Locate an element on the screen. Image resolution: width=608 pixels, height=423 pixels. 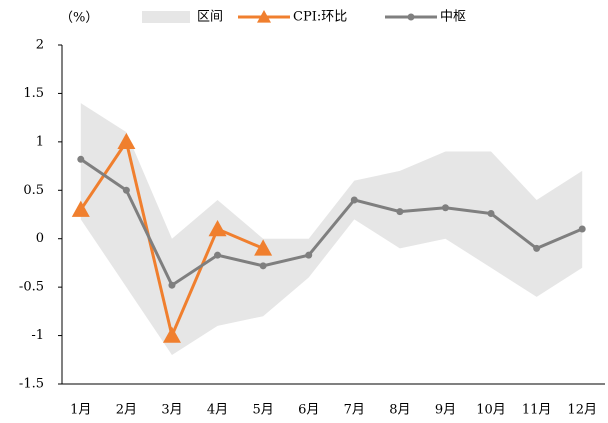
x-tick-label: 2月 is located at coordinates (126, 410).